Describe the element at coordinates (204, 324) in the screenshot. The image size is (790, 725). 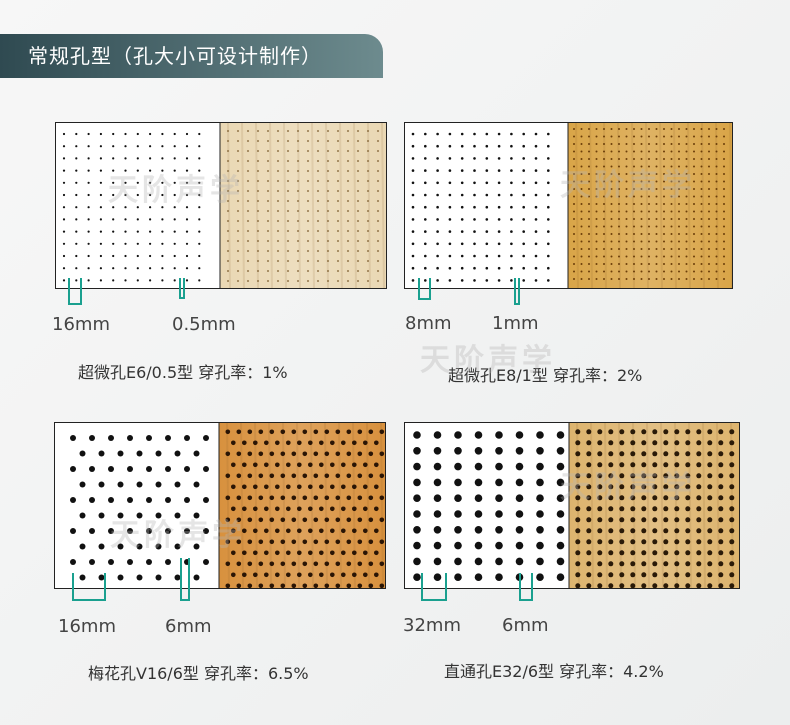
I see `hole-label: 0.5mm` at that location.